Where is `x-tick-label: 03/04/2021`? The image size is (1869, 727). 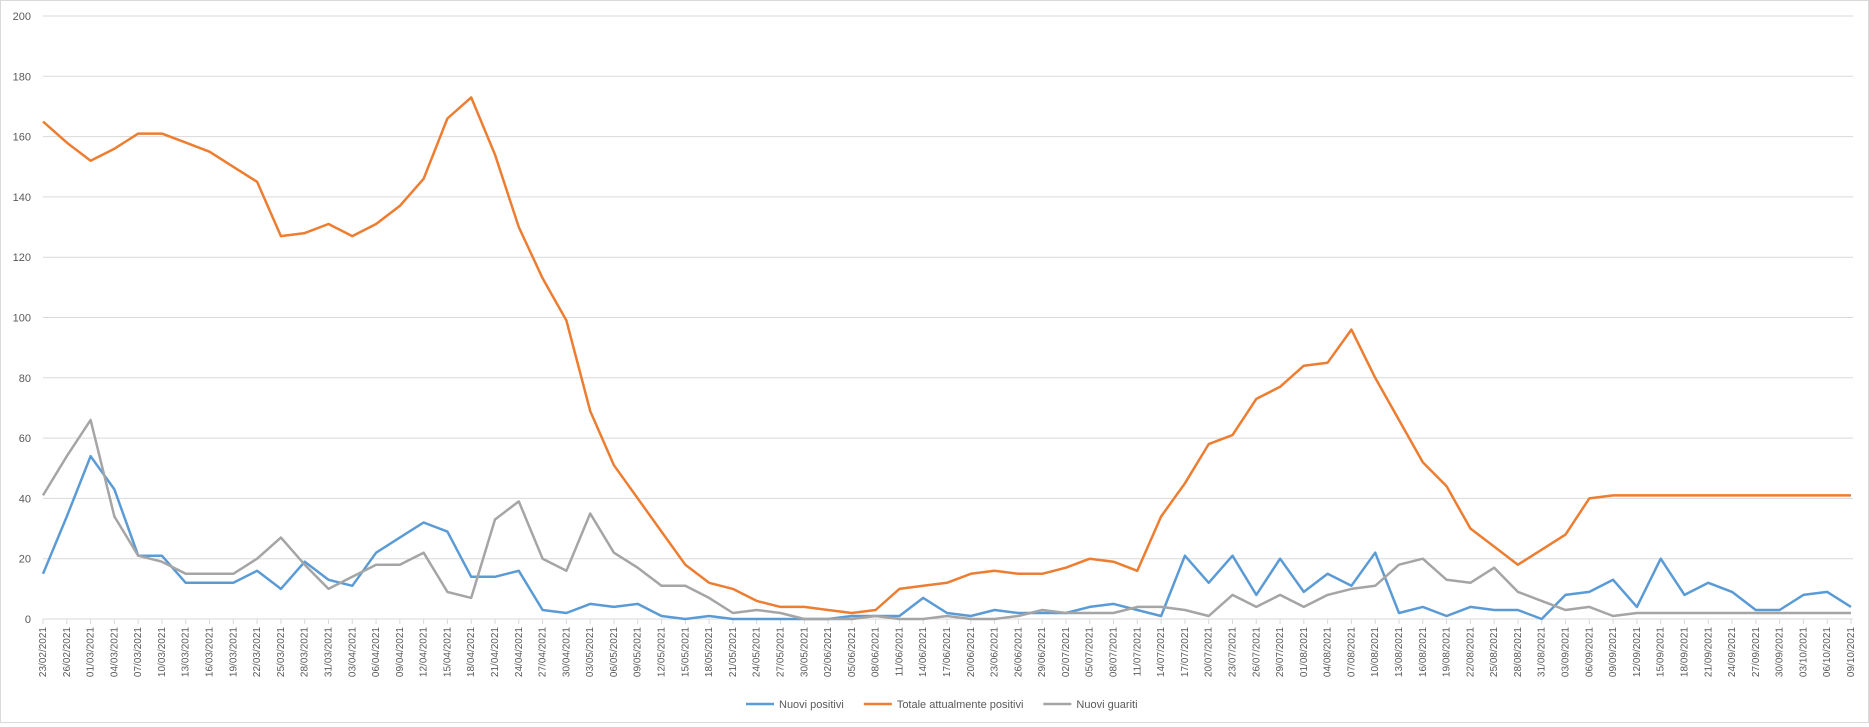
x-tick-label: 03/04/2021 is located at coordinates (352, 652).